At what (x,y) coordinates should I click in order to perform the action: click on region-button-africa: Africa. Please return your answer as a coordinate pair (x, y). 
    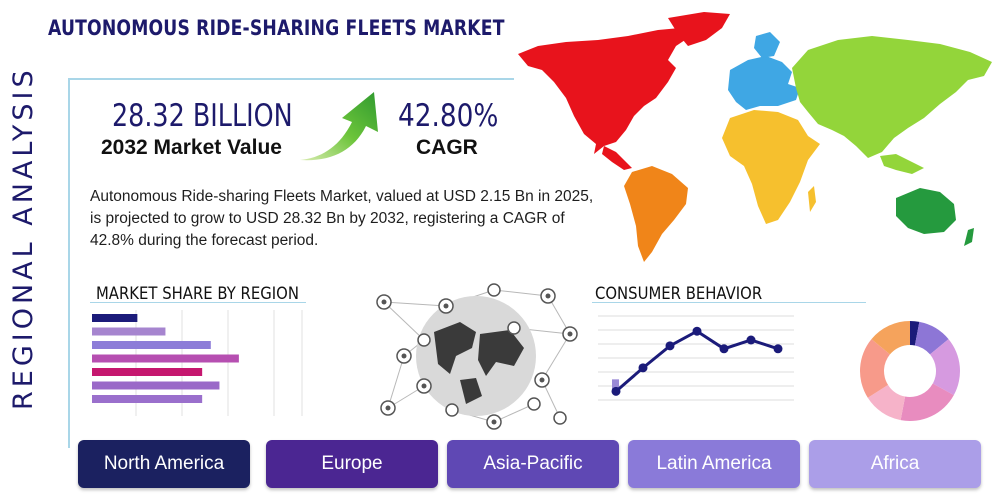
    Looking at the image, I should click on (895, 464).